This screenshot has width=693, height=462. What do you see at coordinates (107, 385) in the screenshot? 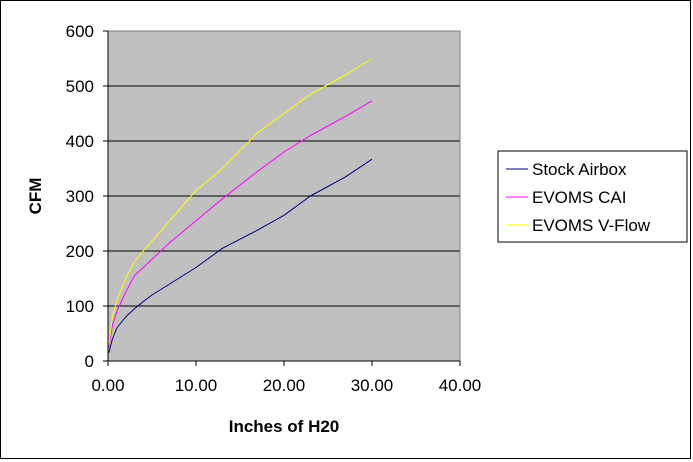
I see `x-tick-label-0: 0.00` at bounding box center [107, 385].